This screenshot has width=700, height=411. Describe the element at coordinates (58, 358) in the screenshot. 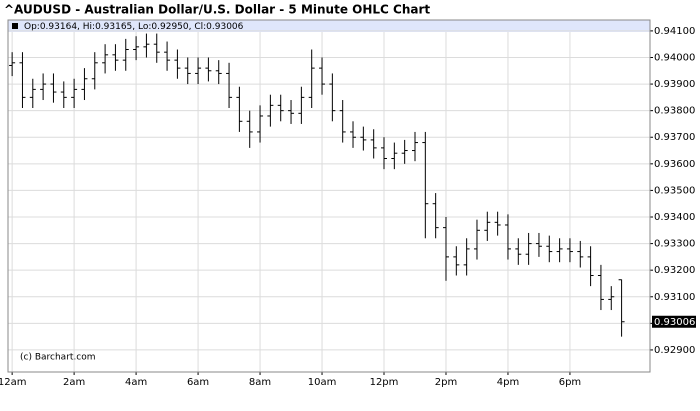

I see `watermark: (c) Barchart.com` at that location.